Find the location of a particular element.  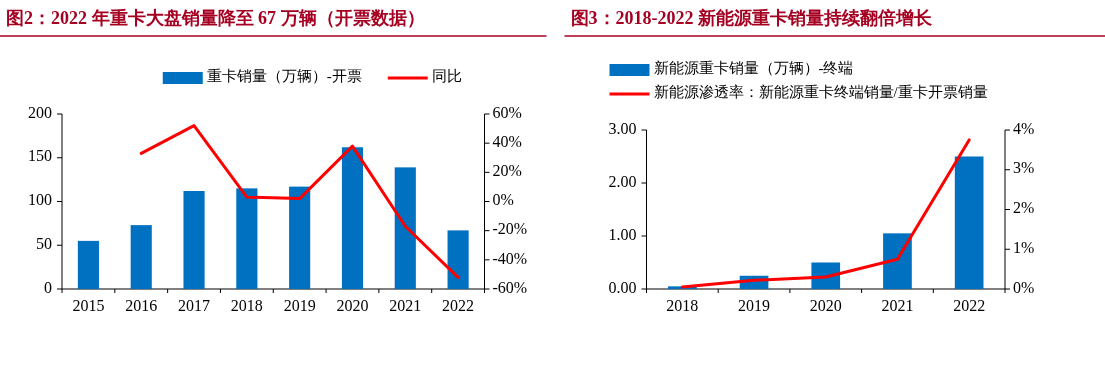

y-tick-label: 1.00 is located at coordinates (622, 234).